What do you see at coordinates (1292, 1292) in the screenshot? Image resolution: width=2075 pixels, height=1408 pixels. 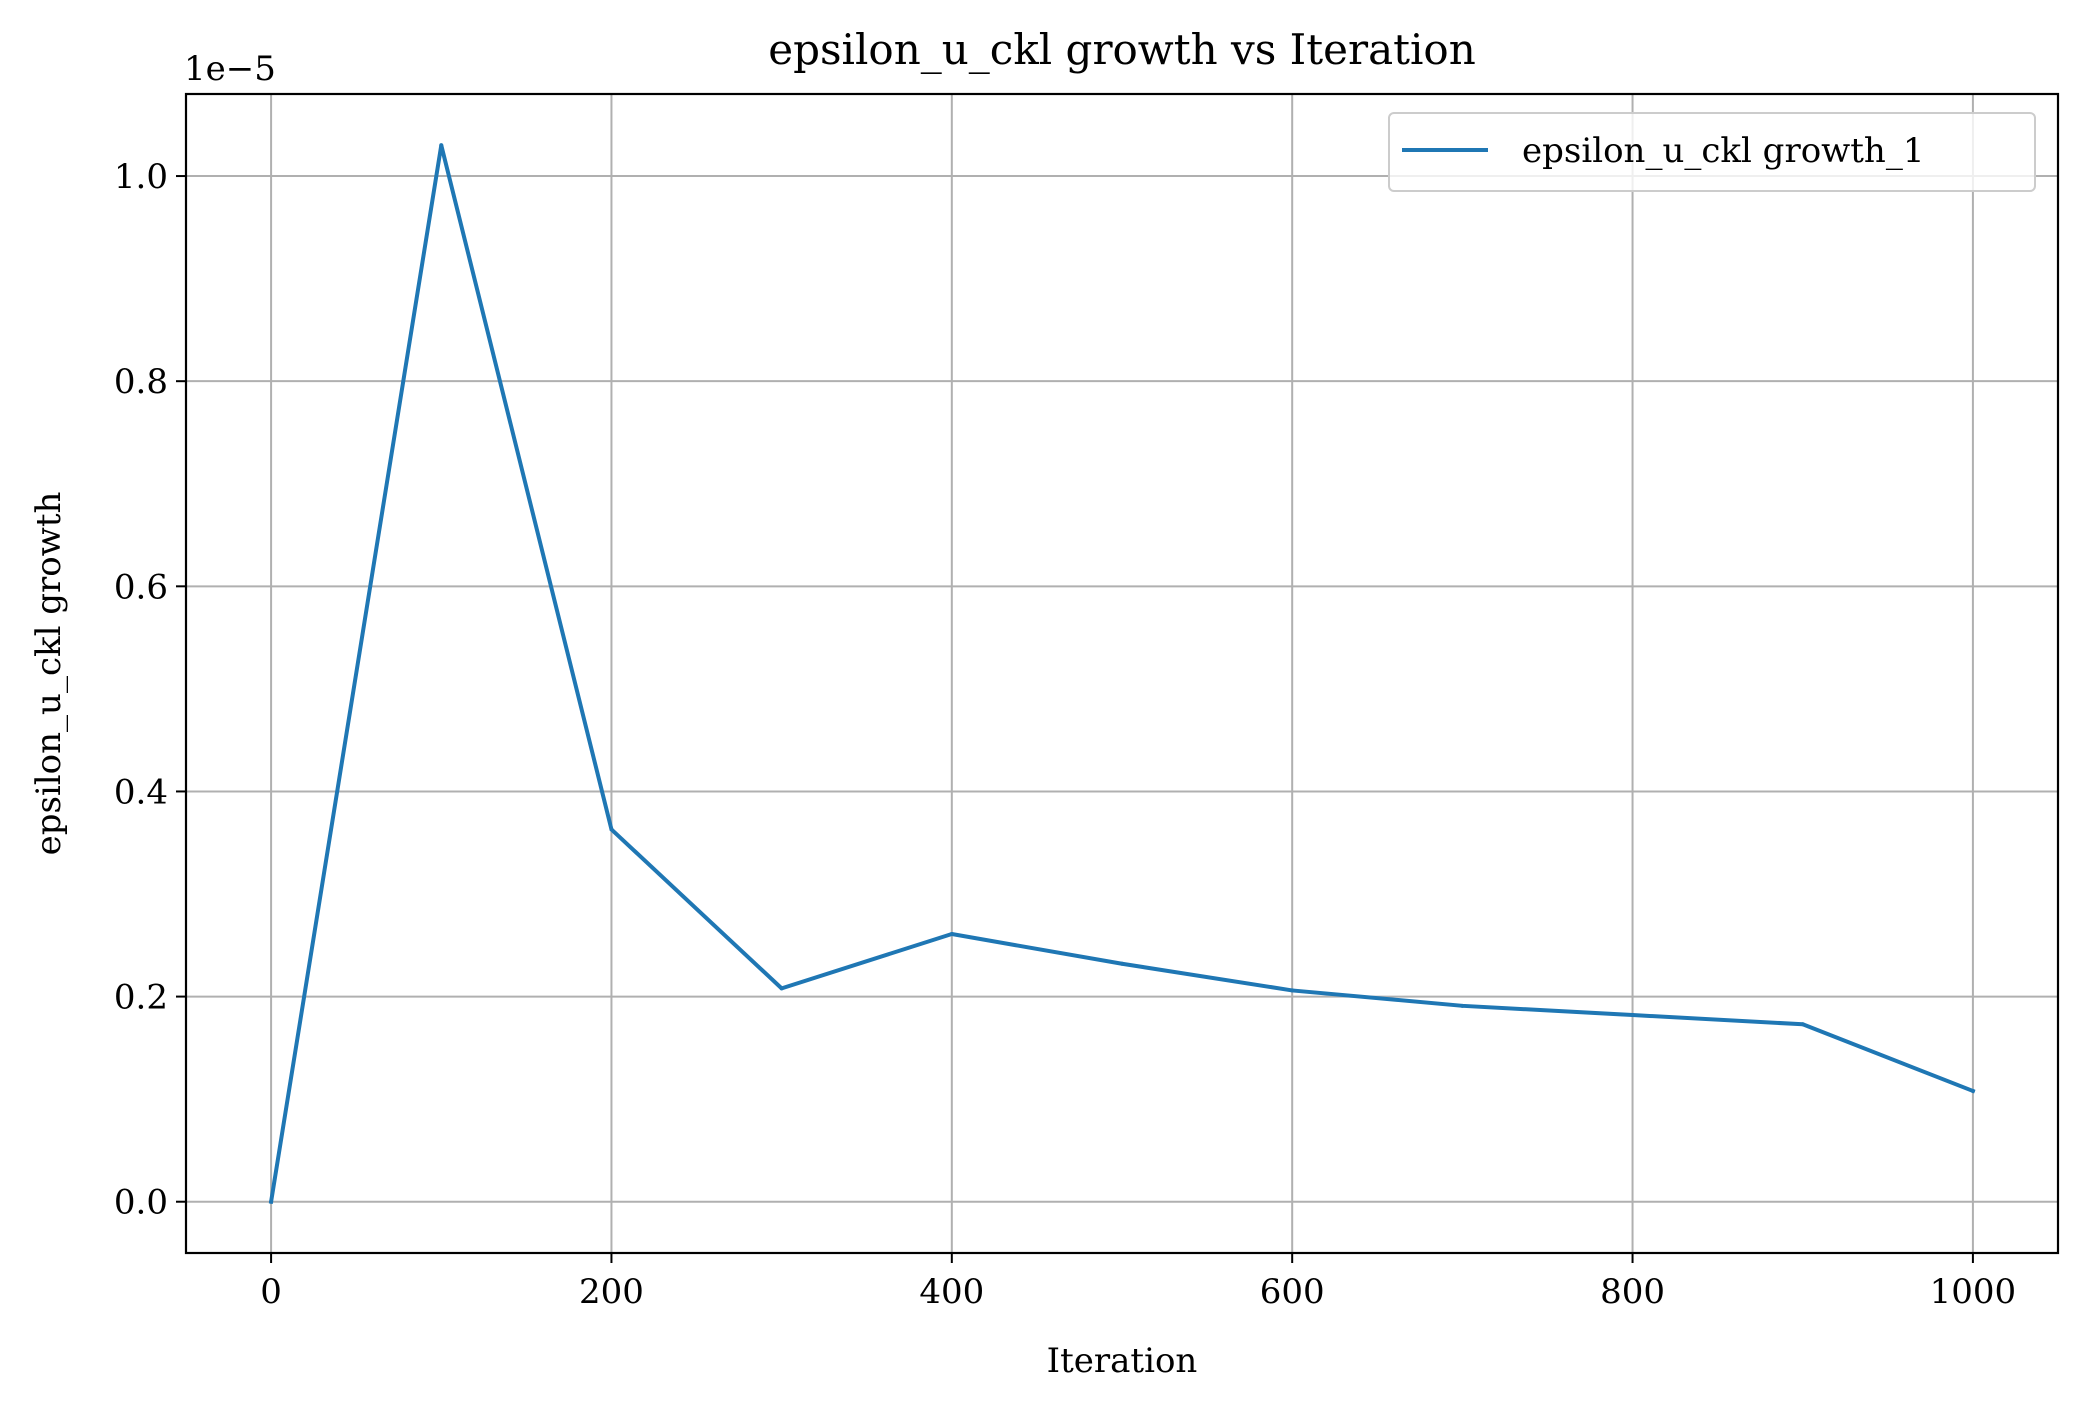 I see `x-tick-label: 600` at bounding box center [1292, 1292].